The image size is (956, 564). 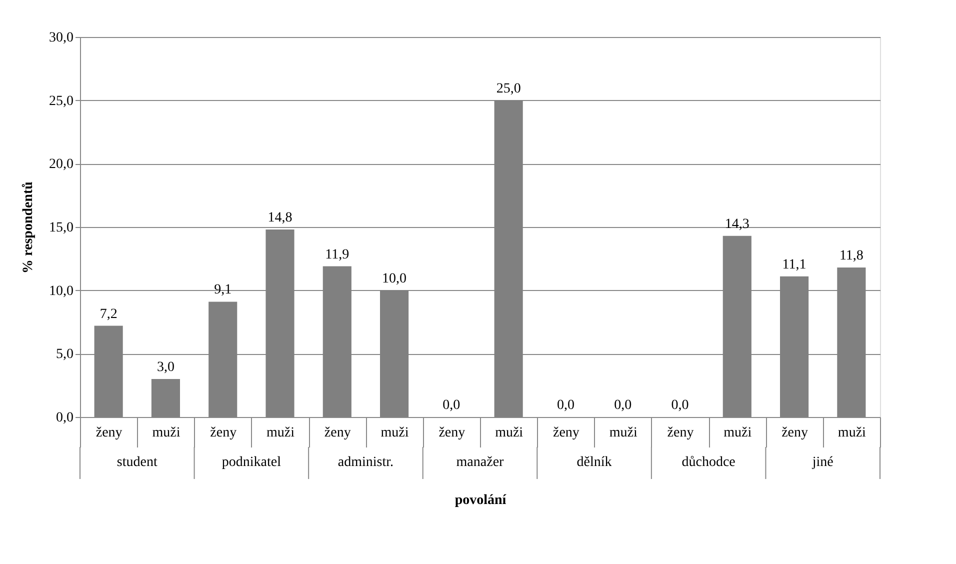 I want to click on y-axis-title: % respondentů, so click(x=28, y=227).